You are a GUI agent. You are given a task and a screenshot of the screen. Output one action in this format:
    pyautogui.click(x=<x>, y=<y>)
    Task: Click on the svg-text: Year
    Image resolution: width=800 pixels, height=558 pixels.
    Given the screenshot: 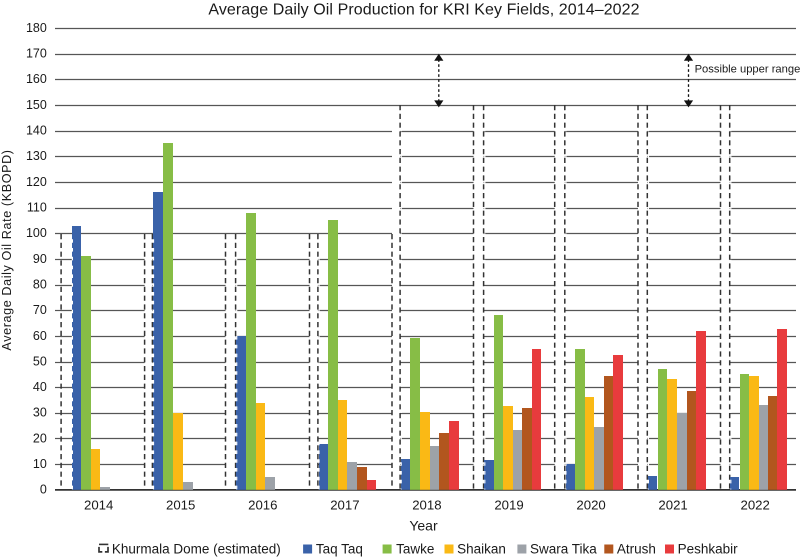 What is the action you would take?
    pyautogui.click(x=423, y=526)
    